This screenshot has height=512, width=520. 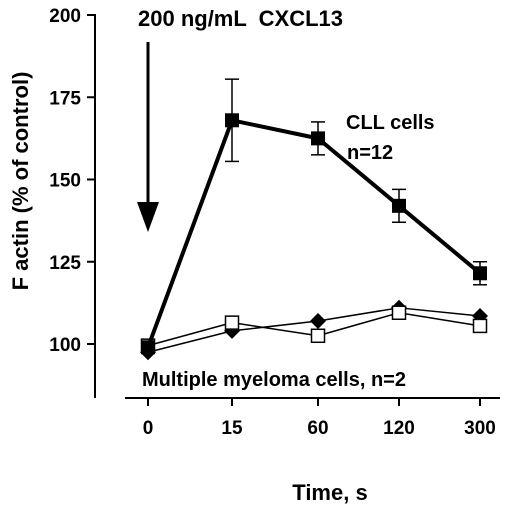 What do you see at coordinates (148, 217) in the screenshot?
I see `arrow-head` at bounding box center [148, 217].